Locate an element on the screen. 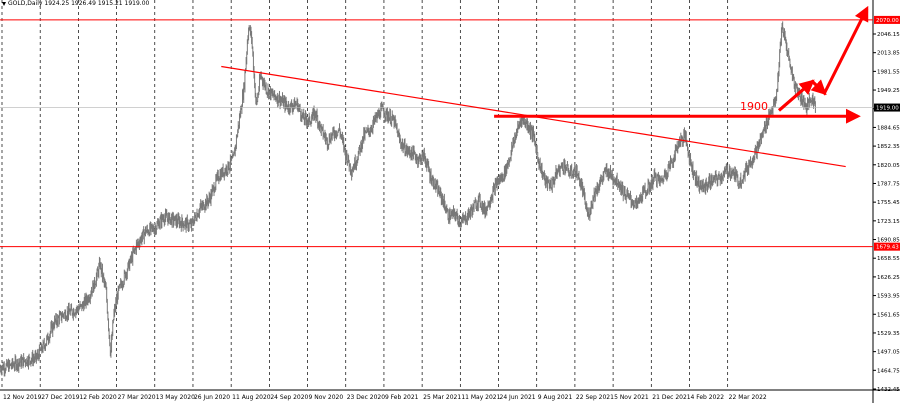 The image size is (900, 407). x-tick-label: 9 Nov 2020 is located at coordinates (326, 397).